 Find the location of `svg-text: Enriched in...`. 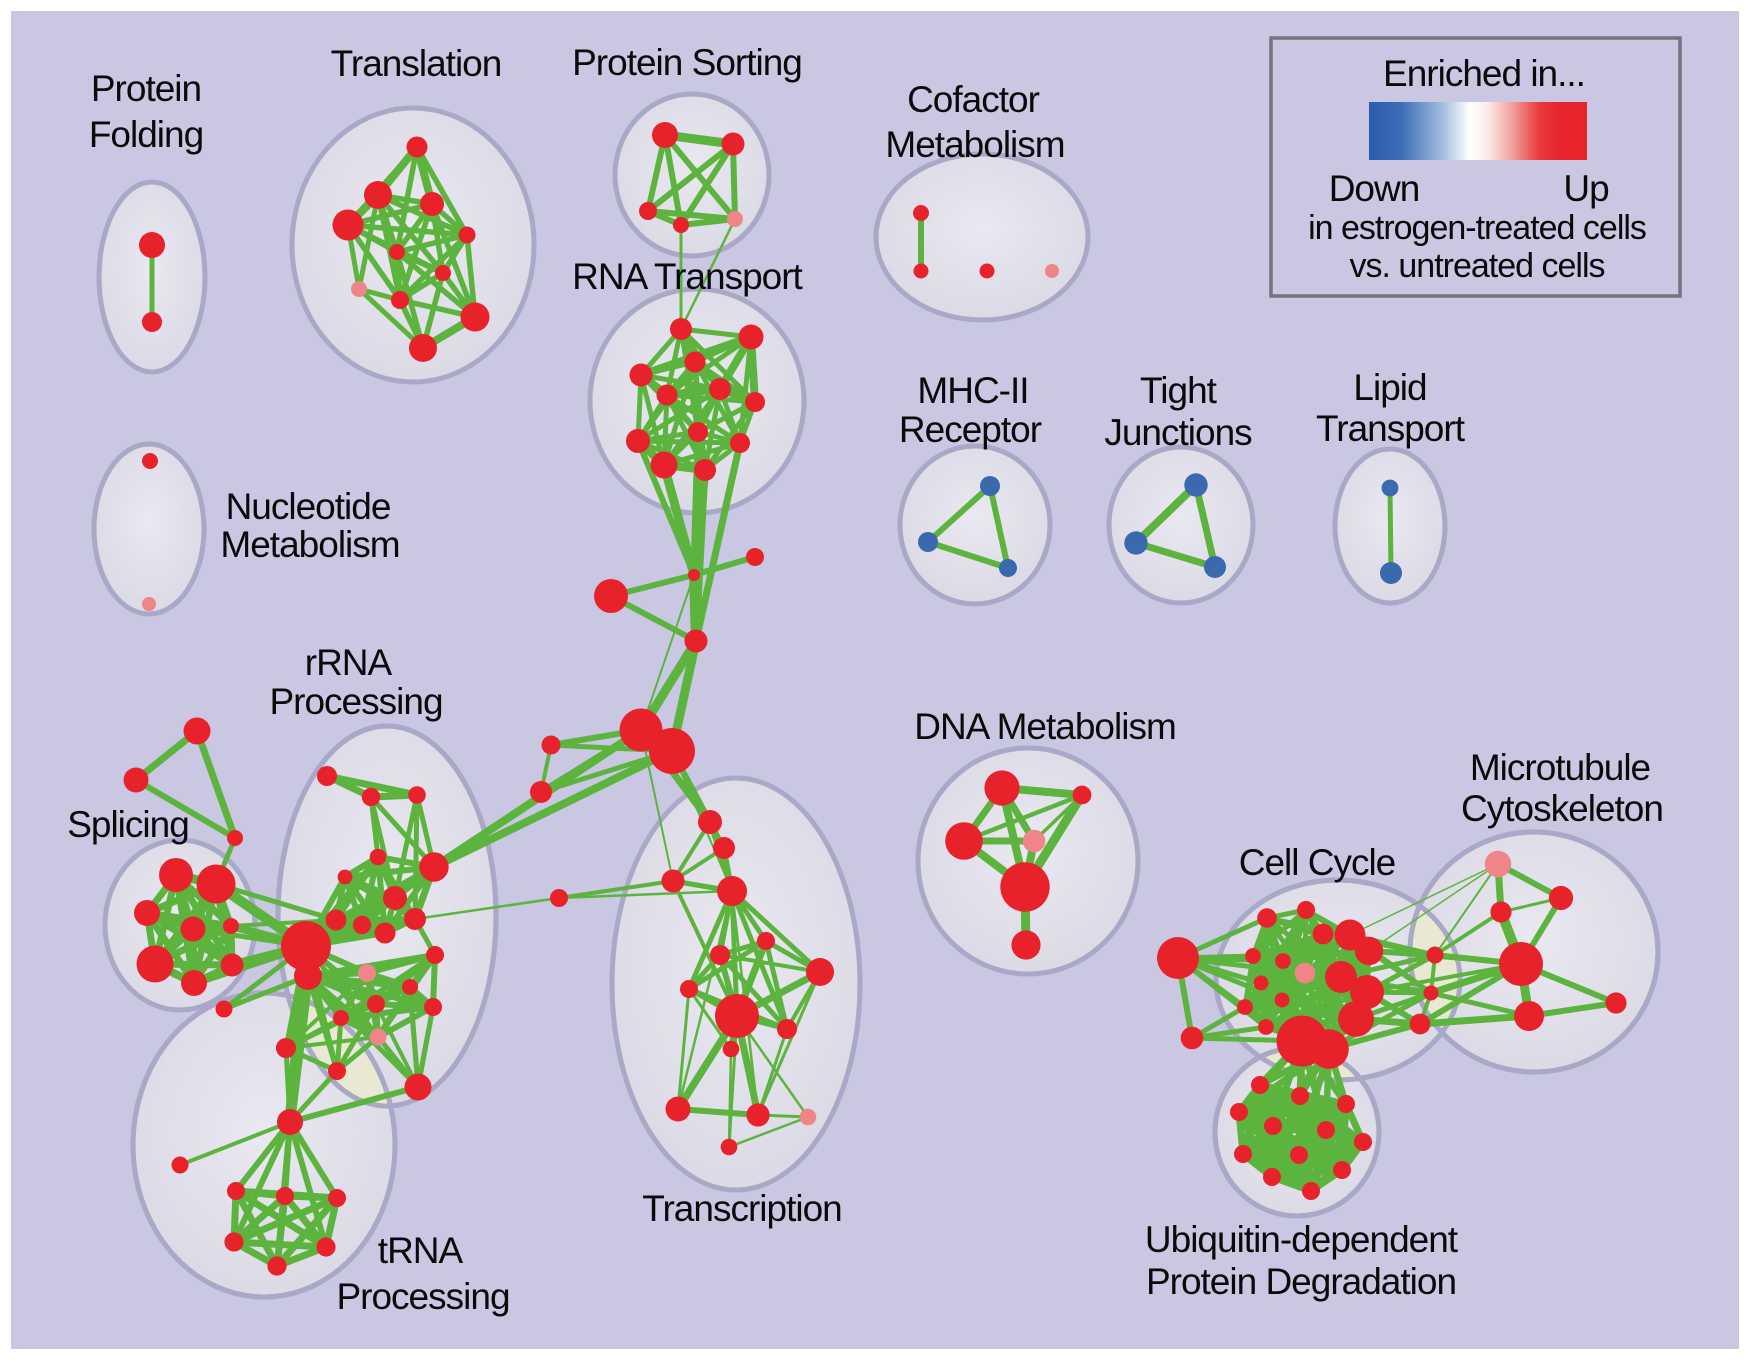

svg-text: Enriched in... is located at coordinates (1484, 73).